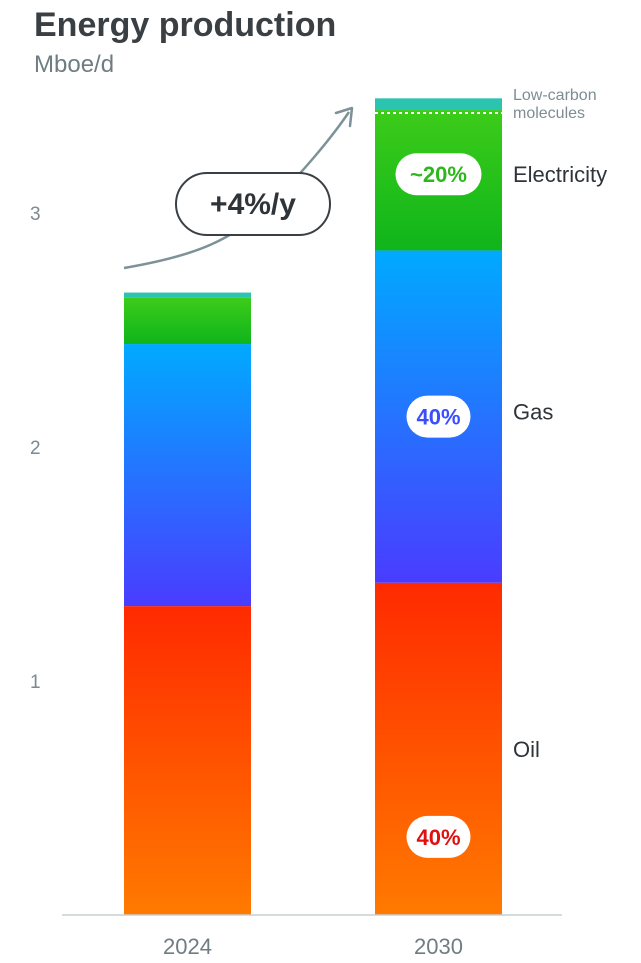  I want to click on series-label-low-carbon-line2: molecules, so click(549, 113).